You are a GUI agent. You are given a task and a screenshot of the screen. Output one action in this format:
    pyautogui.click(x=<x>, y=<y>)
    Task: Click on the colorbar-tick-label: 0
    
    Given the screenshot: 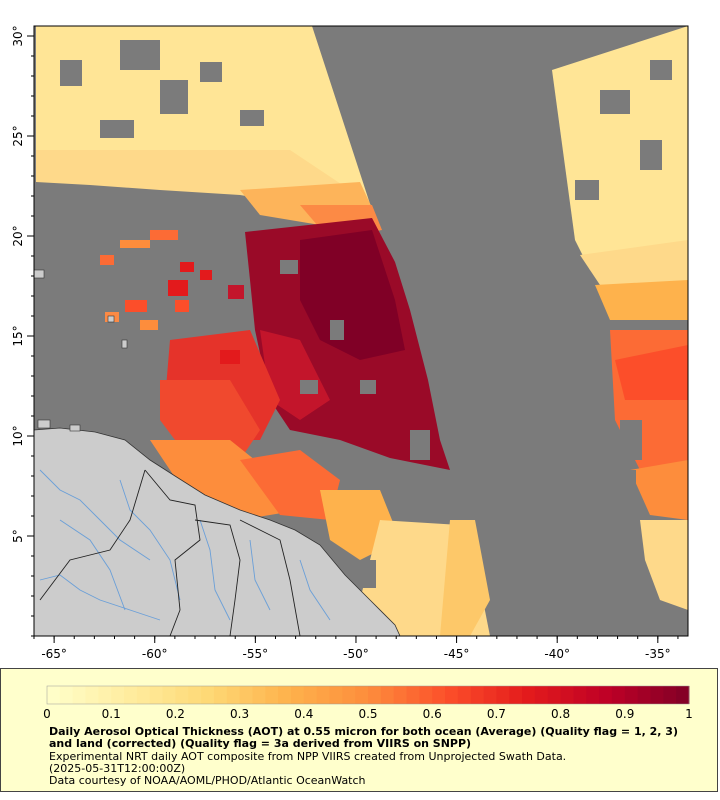 What is the action you would take?
    pyautogui.click(x=47, y=714)
    